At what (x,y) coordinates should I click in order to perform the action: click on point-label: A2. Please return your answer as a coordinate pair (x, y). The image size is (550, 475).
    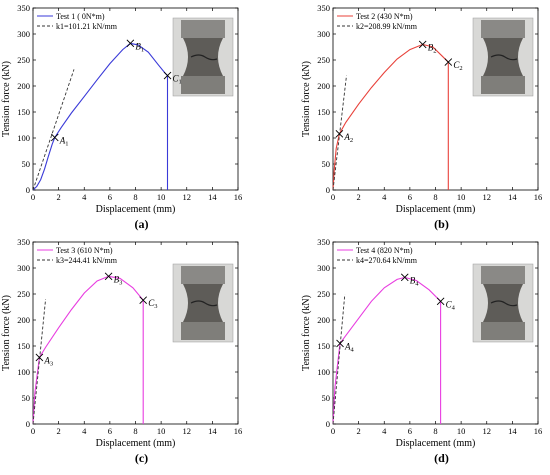
    Looking at the image, I should click on (348, 138).